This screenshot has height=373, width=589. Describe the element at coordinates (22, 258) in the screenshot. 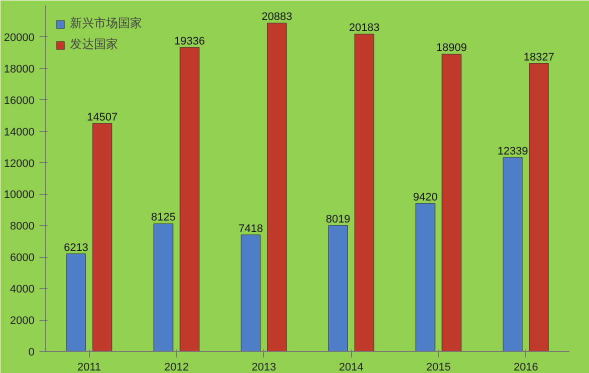

I see `y-tick-label: 6000` at that location.